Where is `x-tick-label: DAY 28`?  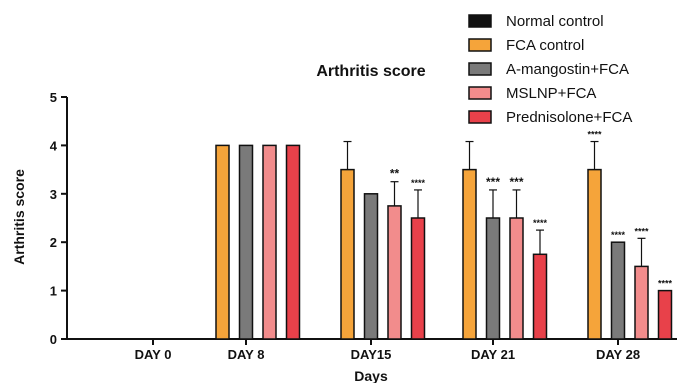 x-tick-label: DAY 28 is located at coordinates (618, 354).